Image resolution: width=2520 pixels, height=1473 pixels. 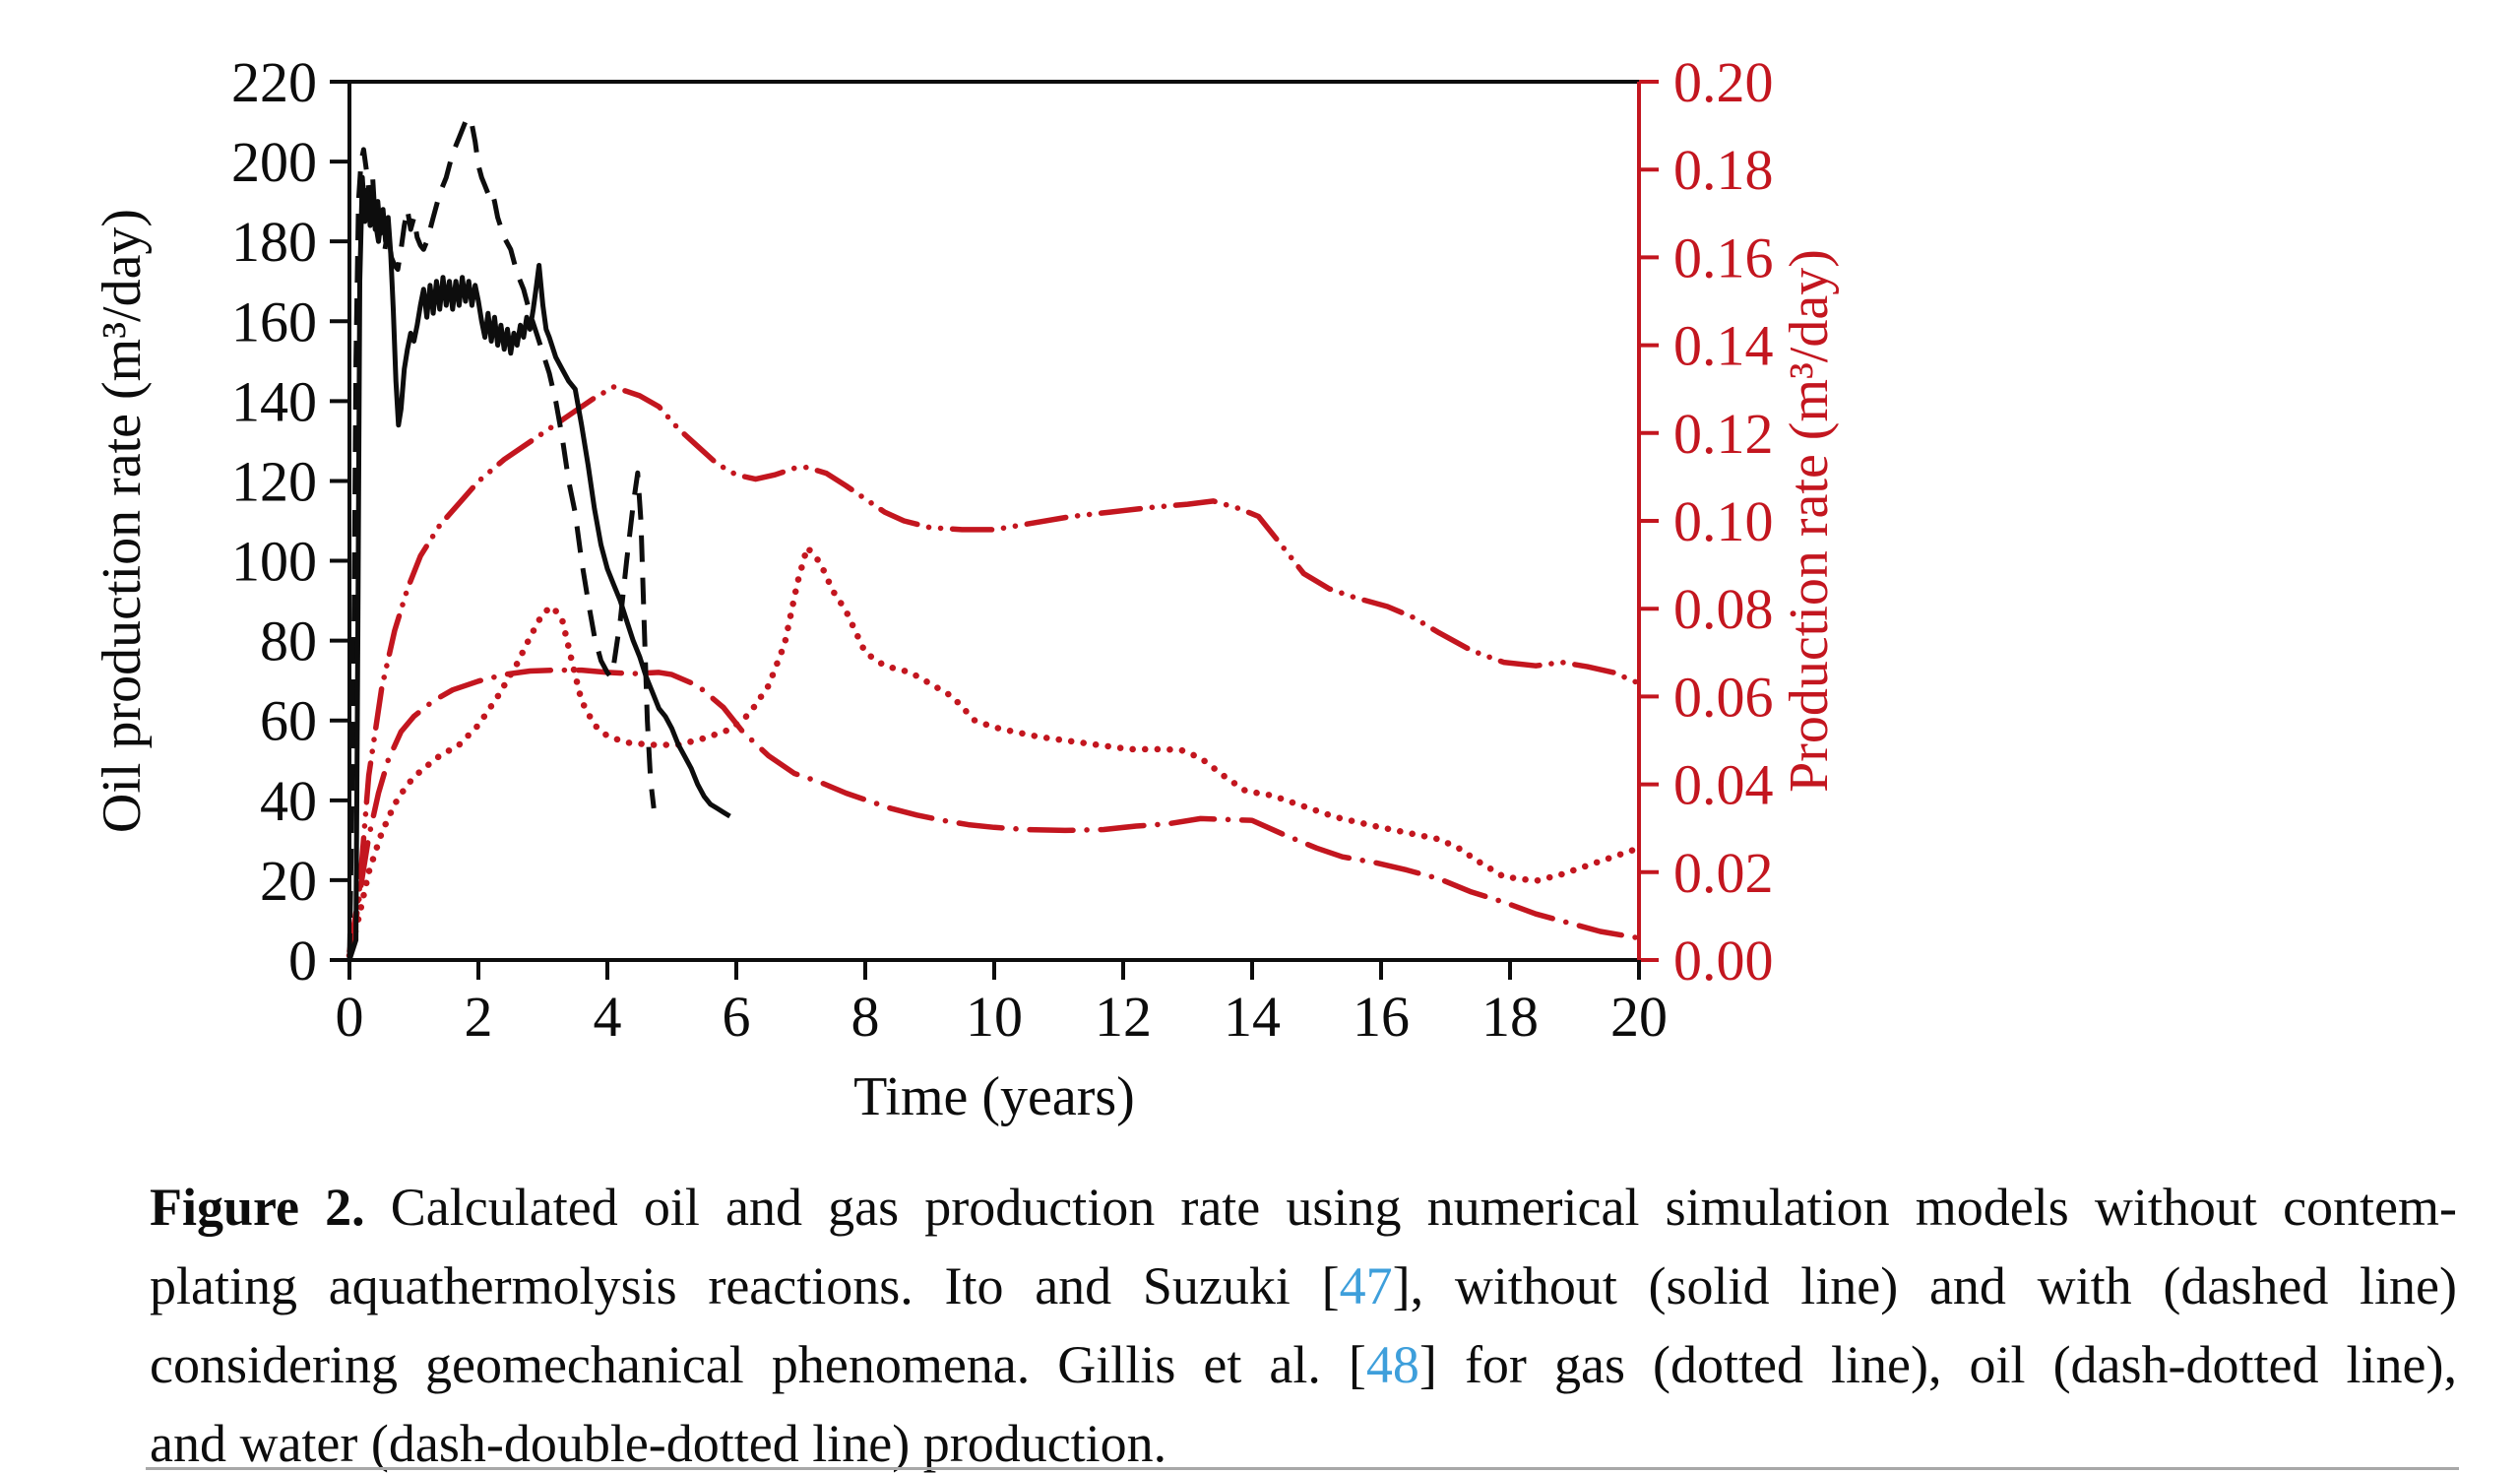 What do you see at coordinates (1723, 82) in the screenshot?
I see `y-right-tick-label: 0.20` at bounding box center [1723, 82].